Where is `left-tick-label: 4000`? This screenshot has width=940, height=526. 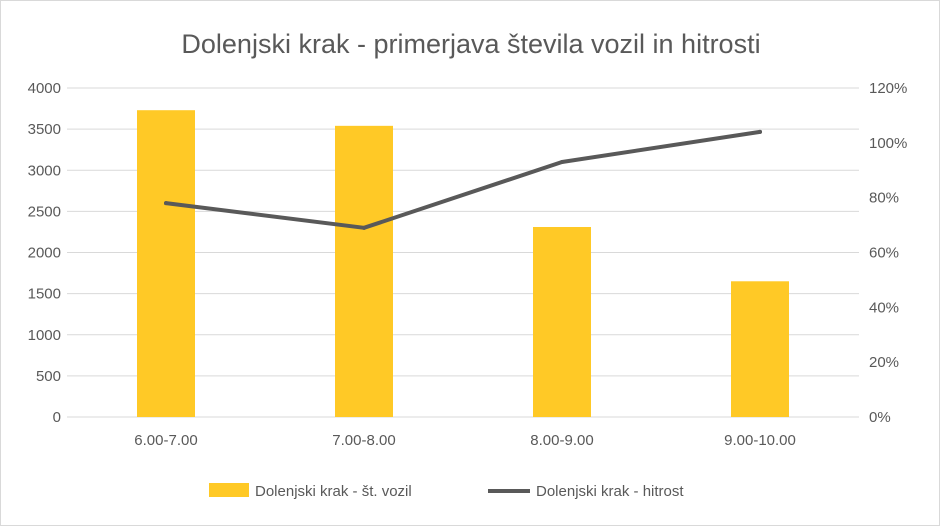
left-tick-label: 4000 is located at coordinates (44, 88).